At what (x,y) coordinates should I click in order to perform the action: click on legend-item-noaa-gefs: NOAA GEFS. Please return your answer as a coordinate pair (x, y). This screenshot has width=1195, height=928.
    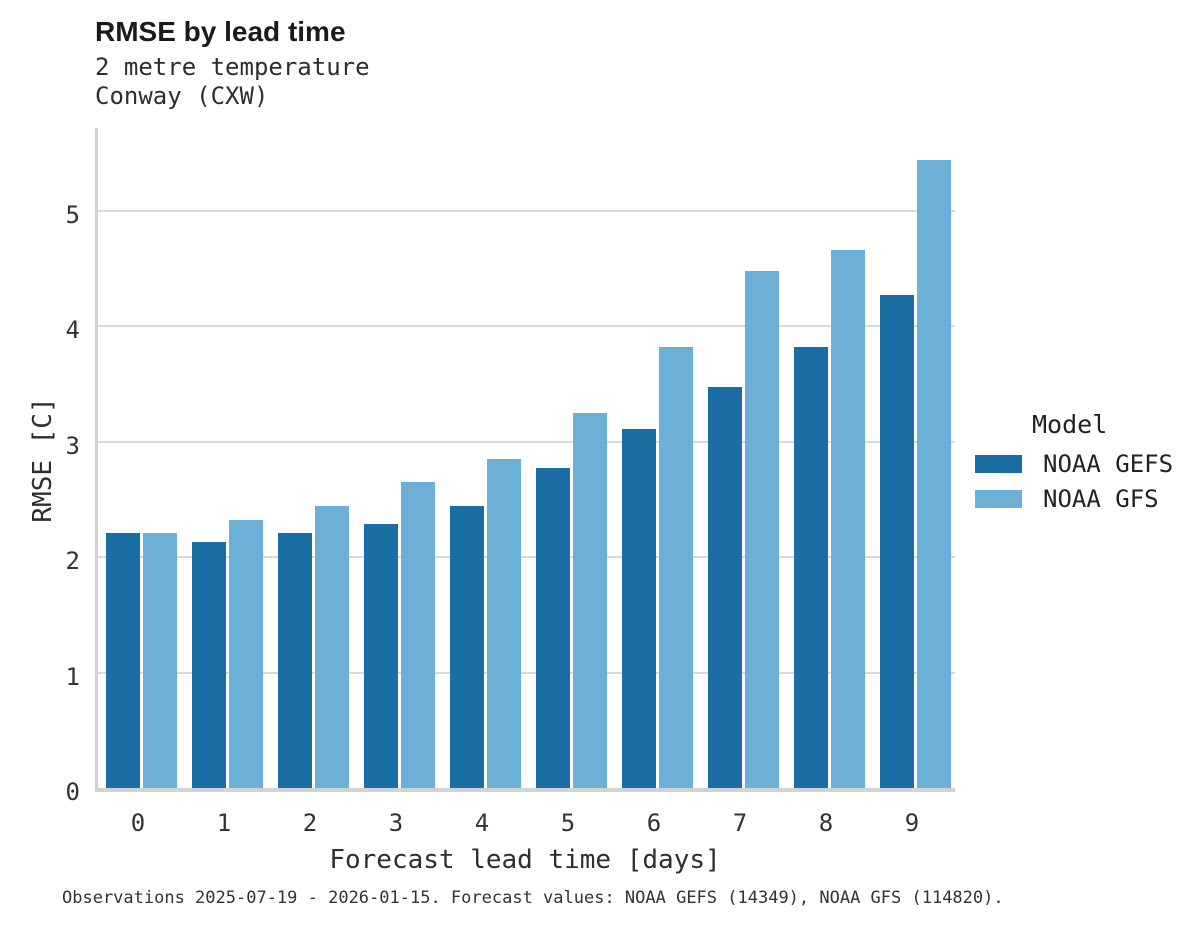
    Looking at the image, I should click on (1077, 463).